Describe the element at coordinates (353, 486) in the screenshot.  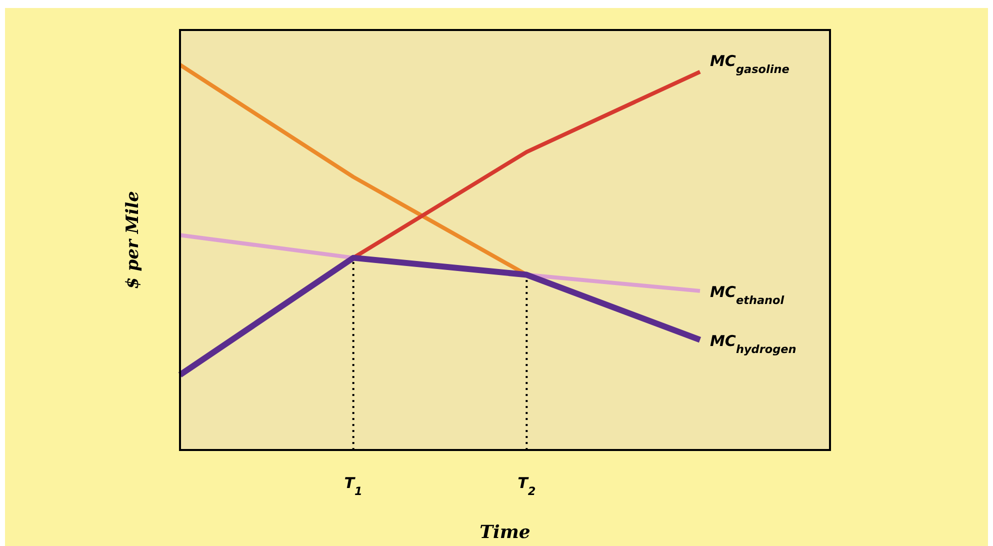
I see `x-tick-label: T$_{1}$` at that location.